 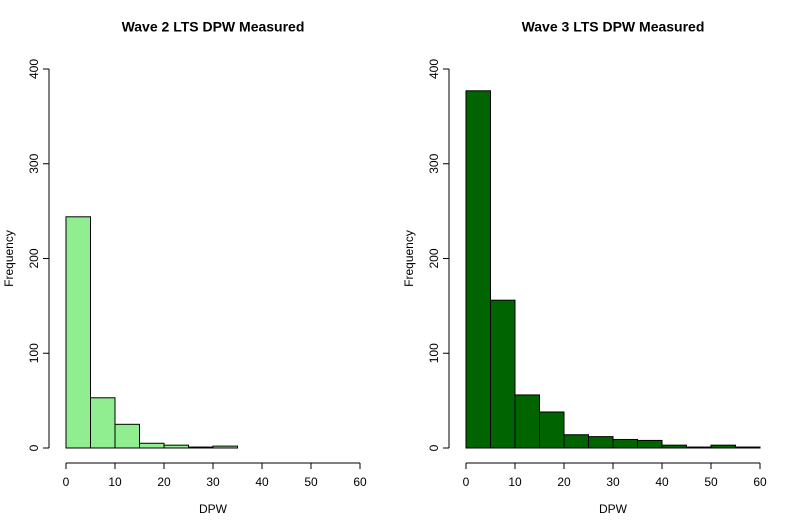 What do you see at coordinates (213, 27) in the screenshot?
I see `chart-title: Wave 2 LTS DPW Measured` at bounding box center [213, 27].